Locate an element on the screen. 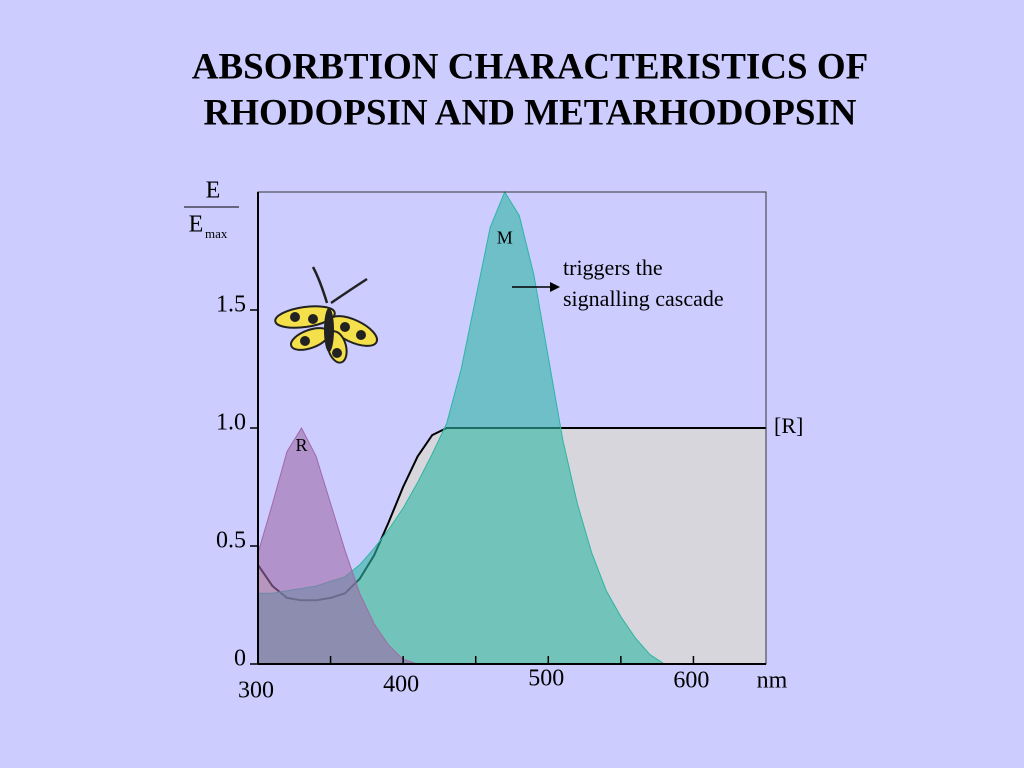 Image resolution: width=1024 pixels, height=768 pixels. x-tick-label: 500 is located at coordinates (546, 679).